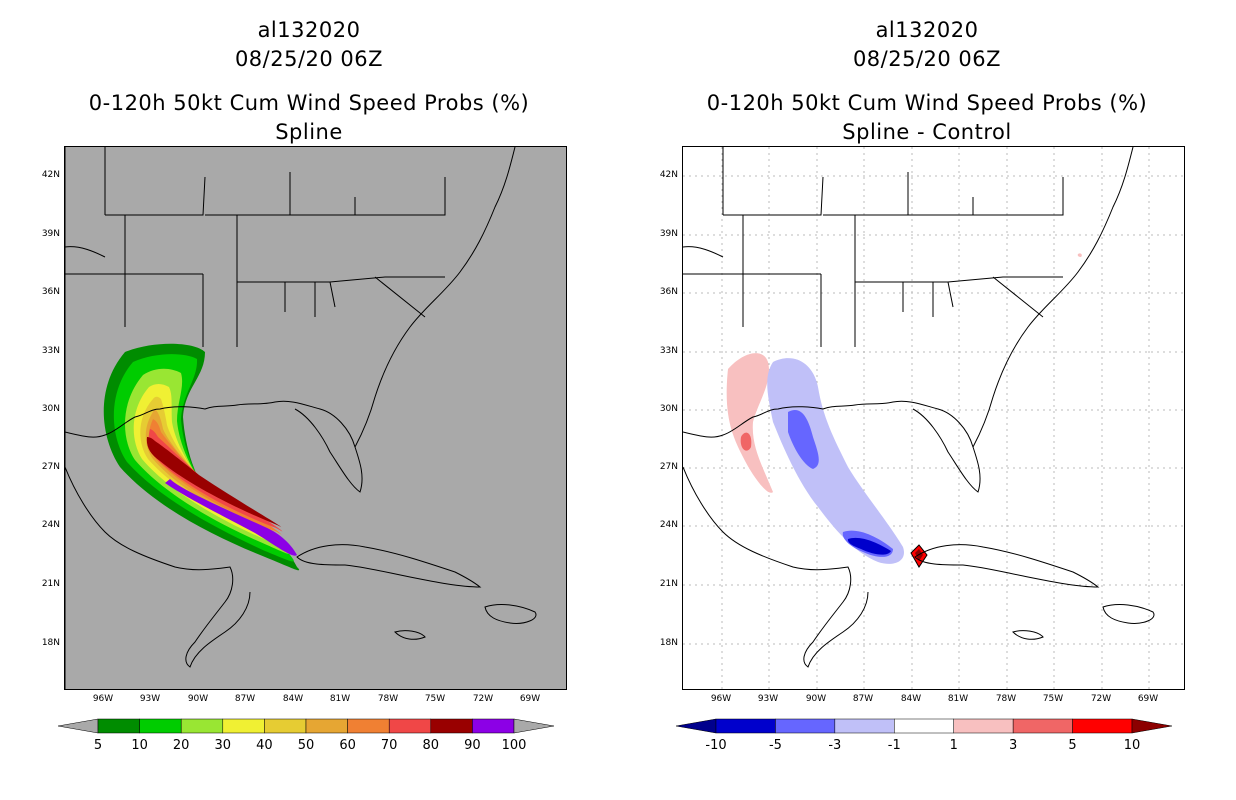  What do you see at coordinates (223, 745) in the screenshot?
I see `colorbar-tick-label: 30` at bounding box center [223, 745].